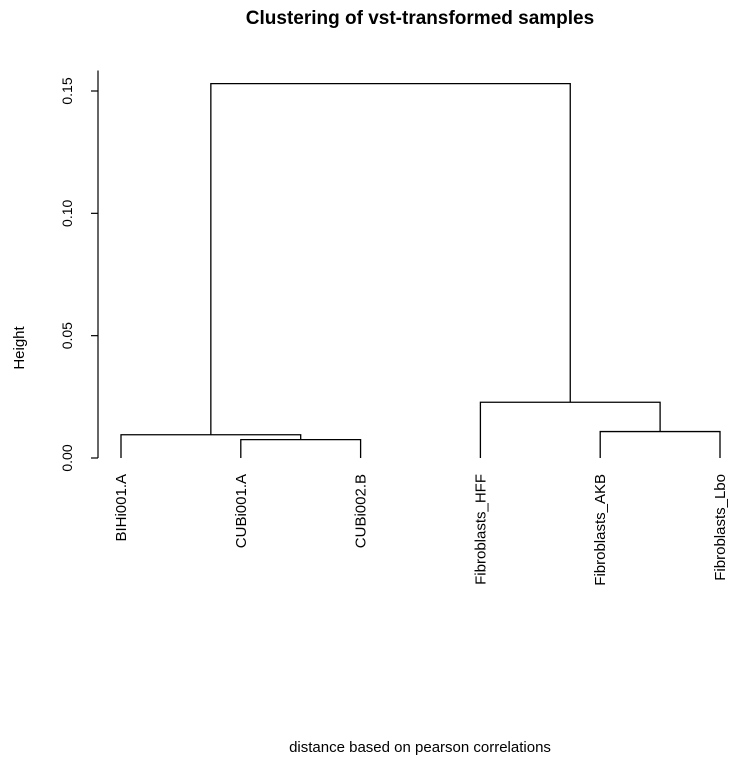 This screenshot has height=760, width=730. Describe the element at coordinates (67, 335) in the screenshot. I see `y-tick-label: 0.05` at that location.